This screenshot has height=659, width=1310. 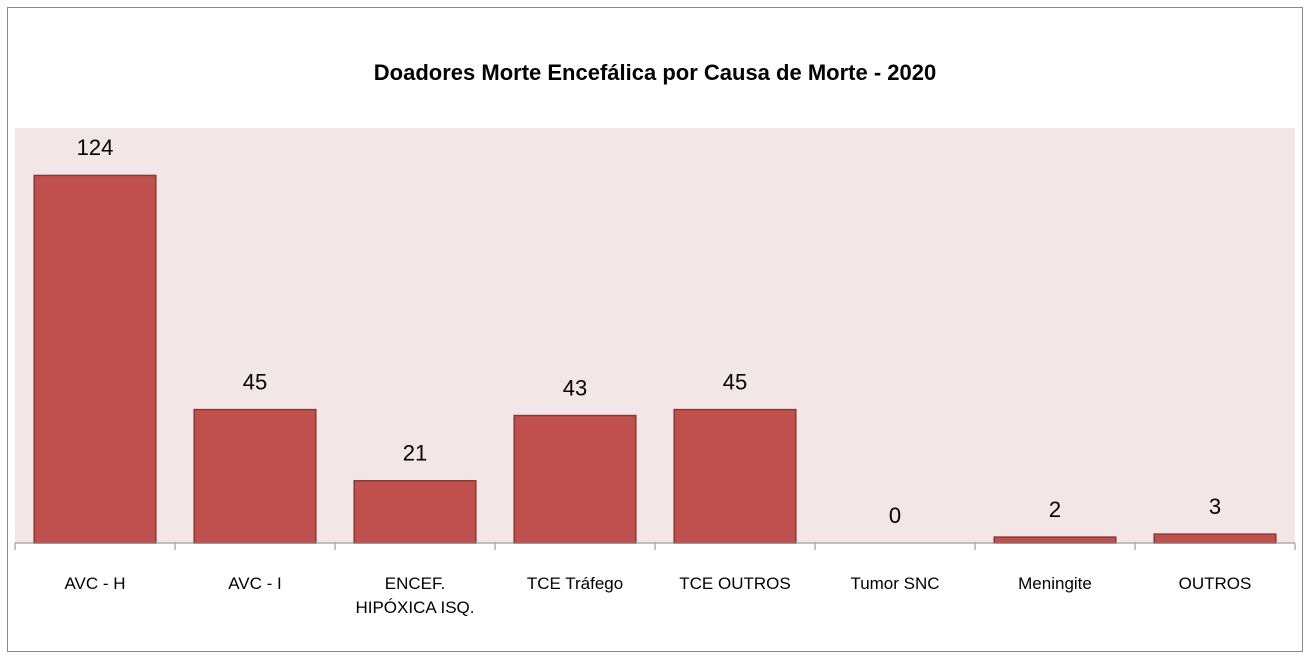 What do you see at coordinates (1215, 583) in the screenshot?
I see `x-tick-label: OUTROS` at bounding box center [1215, 583].